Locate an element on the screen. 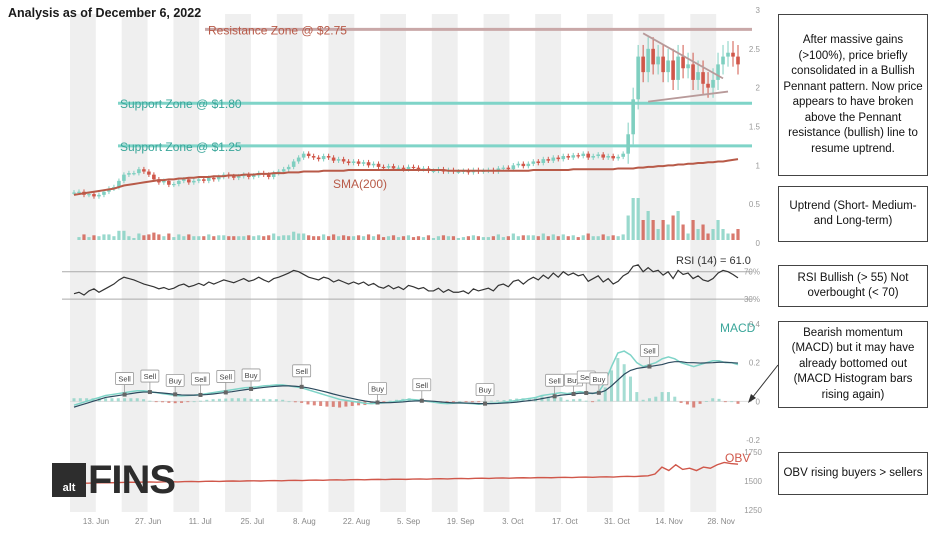  macd-signal-line is located at coordinates (406, 384).